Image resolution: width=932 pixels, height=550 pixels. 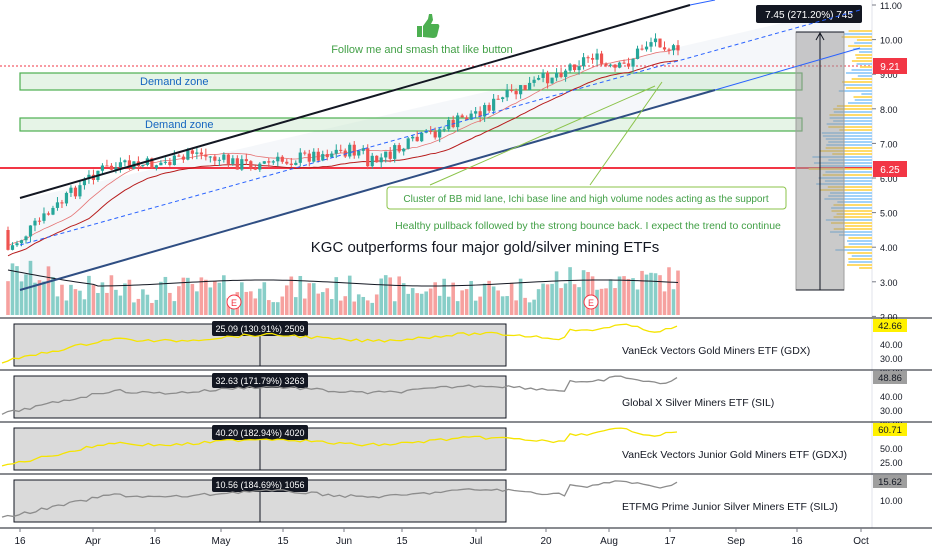 What do you see at coordinates (411, 81) in the screenshot?
I see `demand-zone-upper` at bounding box center [411, 81].